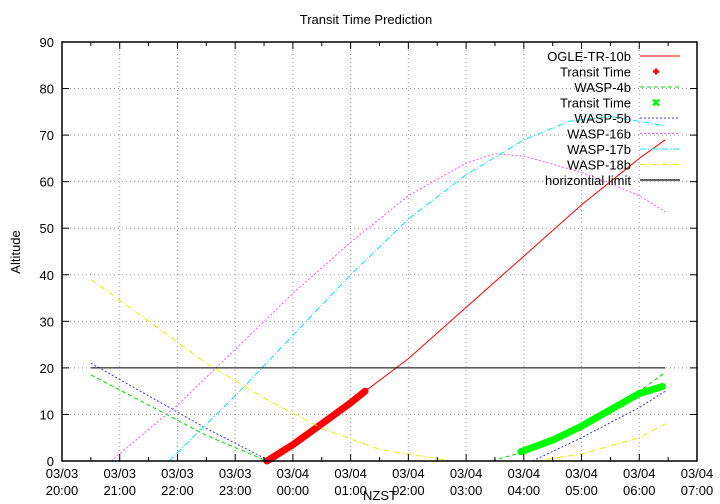  What do you see at coordinates (47, 275) in the screenshot?
I see `y-tick-label: 40` at bounding box center [47, 275].